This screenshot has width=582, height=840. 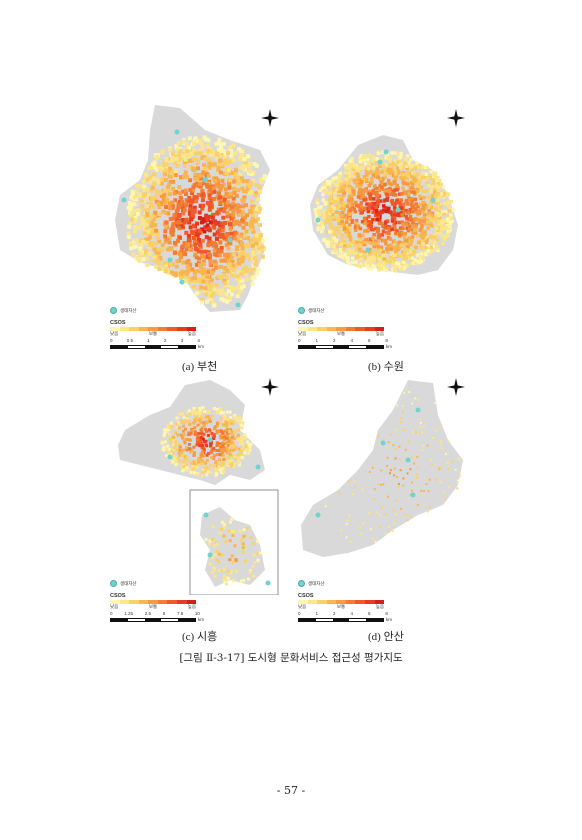 What do you see at coordinates (113, 310) in the screenshot?
I see `eco-asset-marker-icon` at bounding box center [113, 310].